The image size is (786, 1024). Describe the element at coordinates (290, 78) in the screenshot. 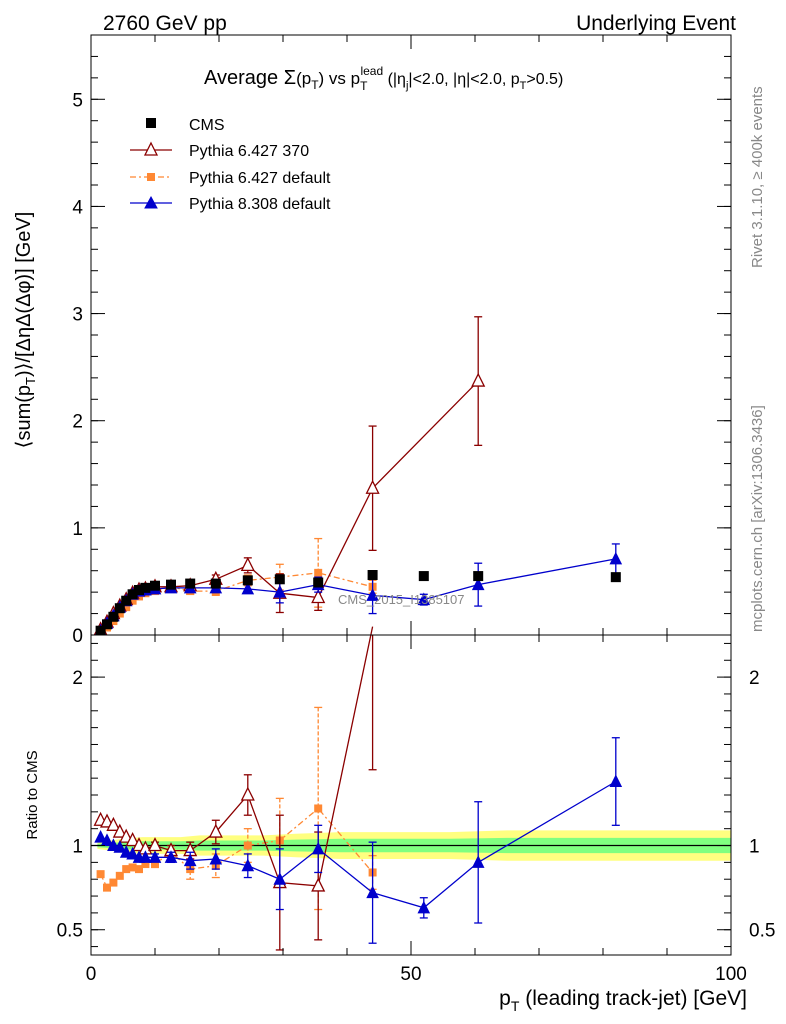

I see `title-sigma: Σ` at that location.